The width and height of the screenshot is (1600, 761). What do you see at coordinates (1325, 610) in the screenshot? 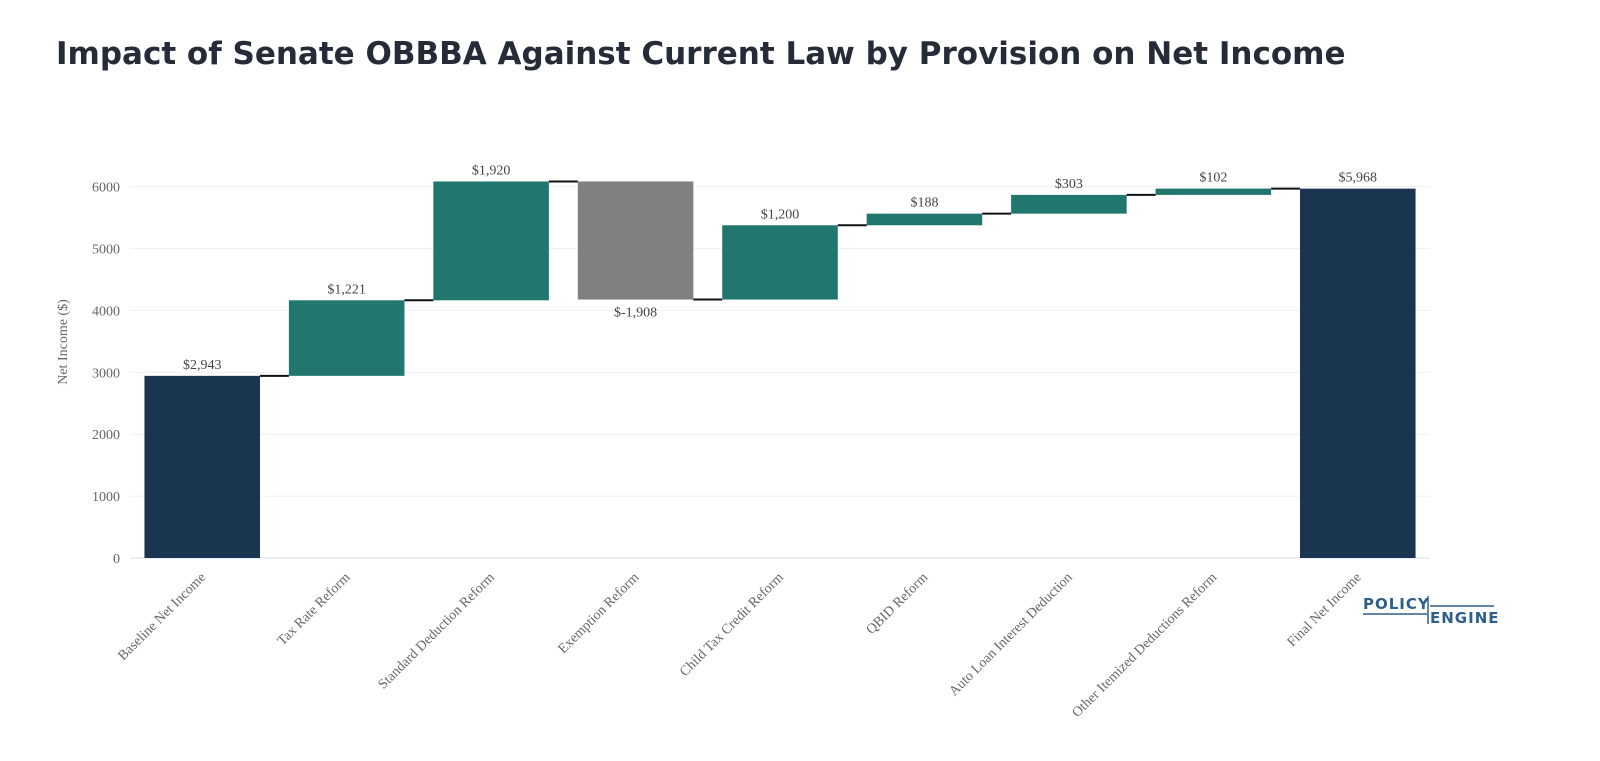
I see `x-tick-label: Final Net Income` at bounding box center [1325, 610].